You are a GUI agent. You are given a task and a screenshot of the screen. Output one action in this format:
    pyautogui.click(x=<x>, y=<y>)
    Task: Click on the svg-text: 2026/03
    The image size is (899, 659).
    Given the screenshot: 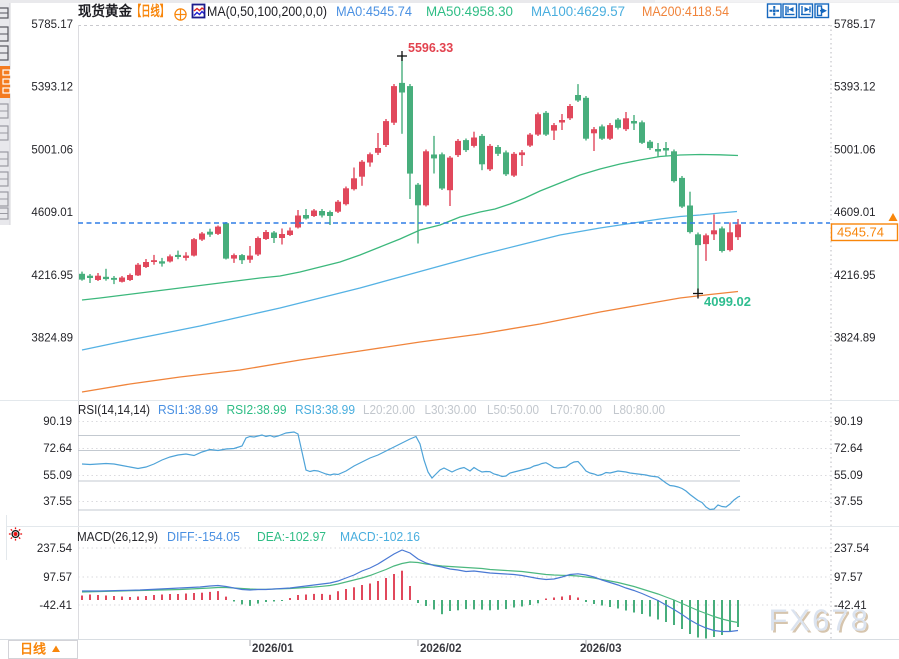 What is the action you would take?
    pyautogui.click(x=601, y=649)
    